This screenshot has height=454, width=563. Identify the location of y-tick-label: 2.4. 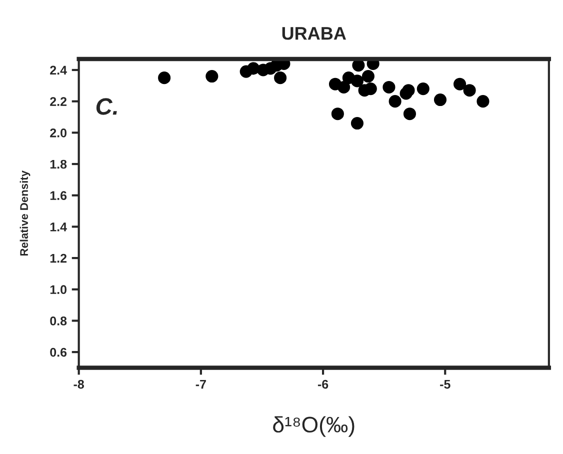
(58, 70).